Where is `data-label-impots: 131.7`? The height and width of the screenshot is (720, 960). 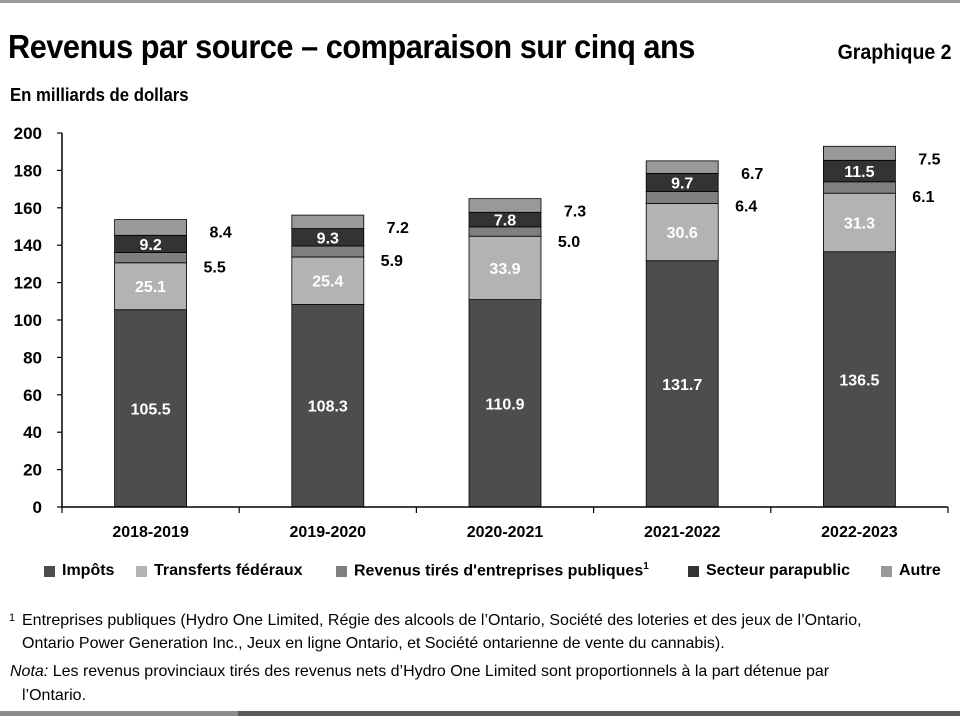 data-label-impots: 131.7 is located at coordinates (682, 385).